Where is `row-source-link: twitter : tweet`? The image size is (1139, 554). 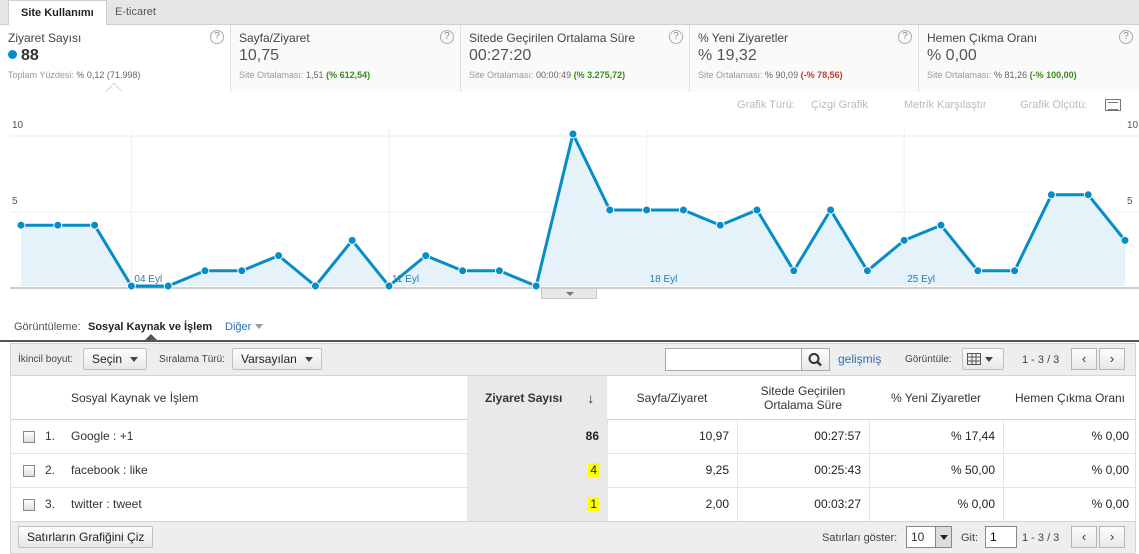 row-source-link: twitter : tweet is located at coordinates (106, 504).